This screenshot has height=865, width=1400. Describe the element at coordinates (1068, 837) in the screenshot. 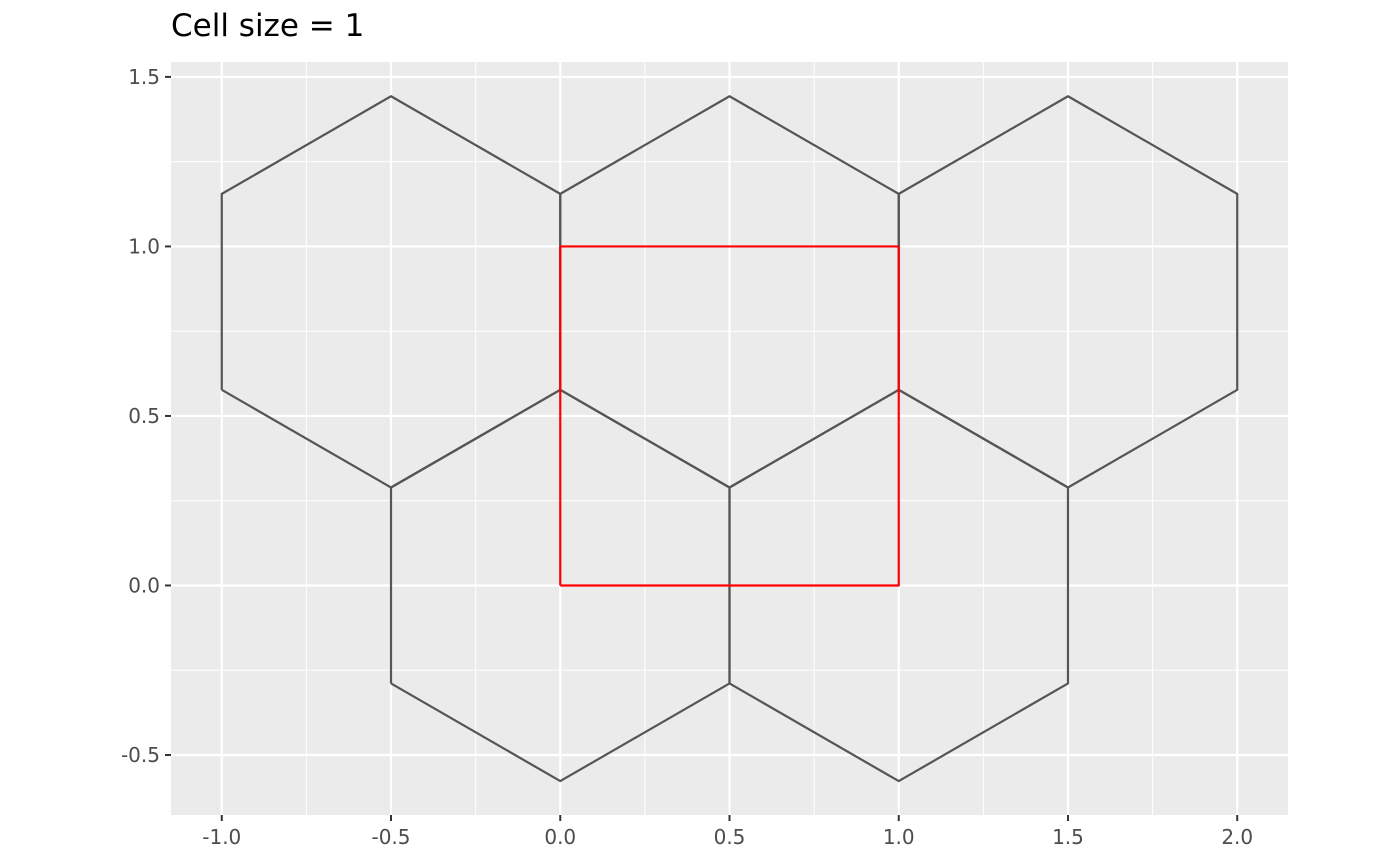

I see `x-tick-label: 1.5` at that location.